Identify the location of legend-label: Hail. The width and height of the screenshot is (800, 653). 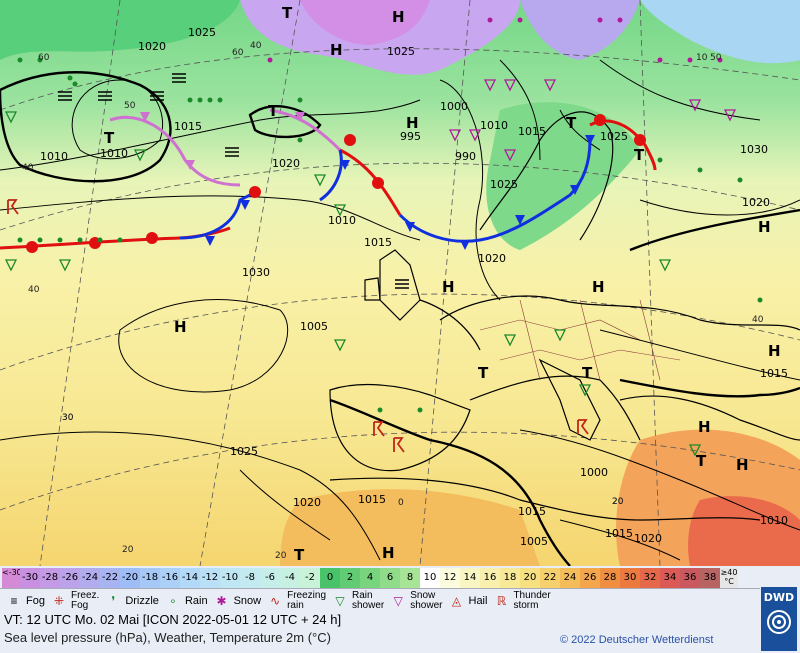
(478, 601).